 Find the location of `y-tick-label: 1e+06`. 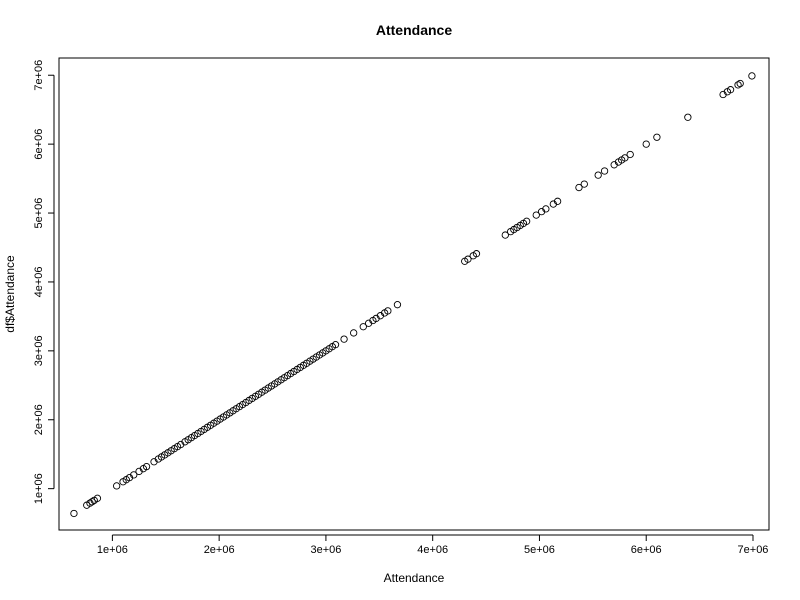

y-tick-label: 1e+06 is located at coordinates (39, 488).